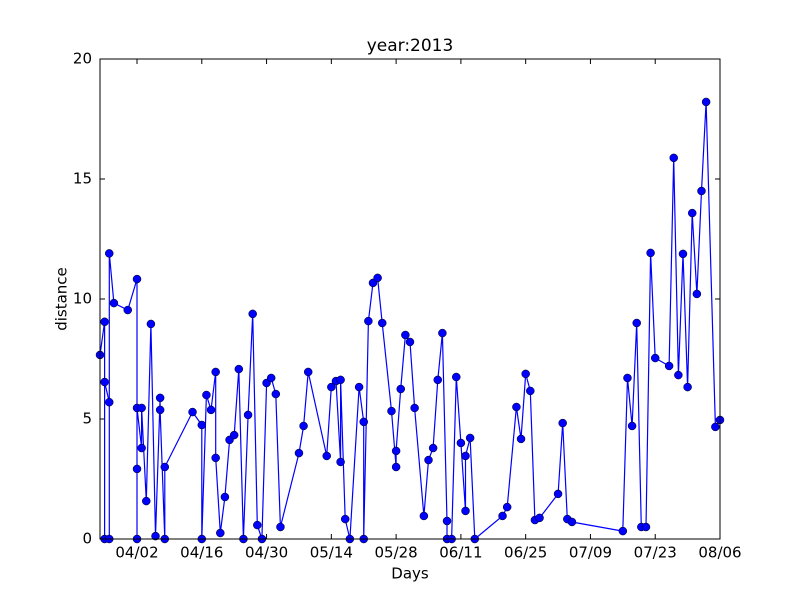 The image size is (800, 600). What do you see at coordinates (396, 553) in the screenshot?
I see `x-tick-label: 05/28` at bounding box center [396, 553].